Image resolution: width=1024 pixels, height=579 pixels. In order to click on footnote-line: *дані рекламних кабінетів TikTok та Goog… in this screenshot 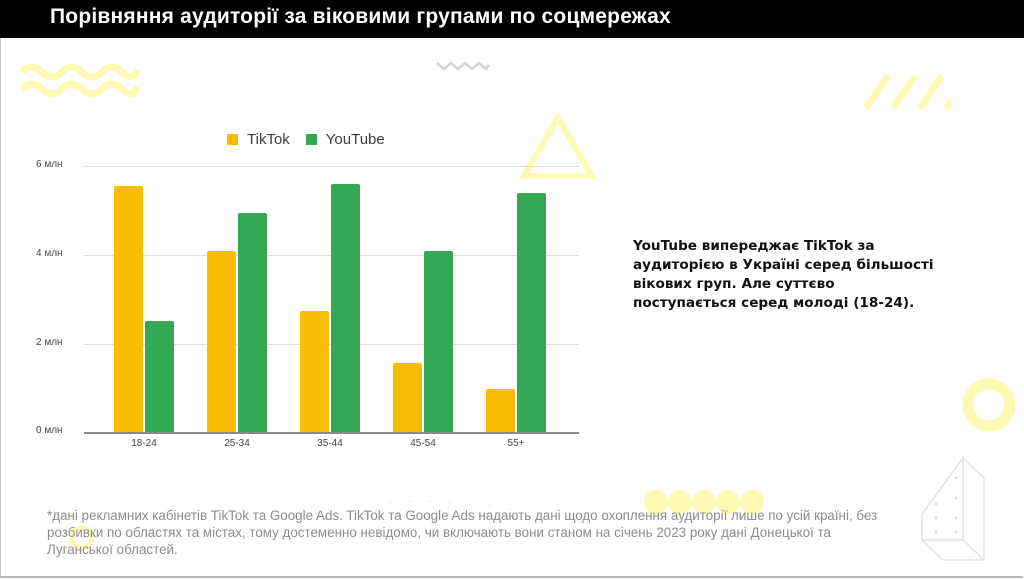, I will do `click(462, 515)`.